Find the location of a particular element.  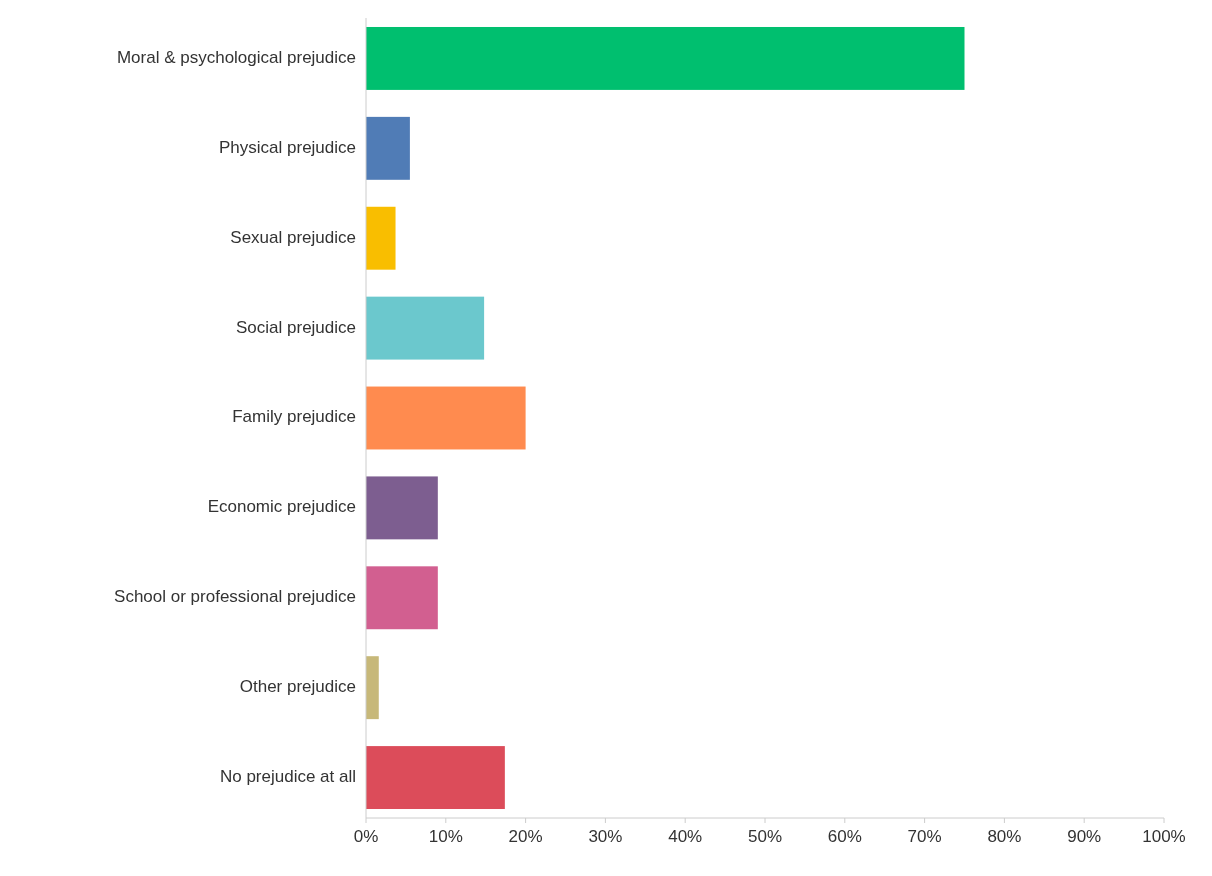

y-tick-label: Physical prejudice is located at coordinates (287, 147).